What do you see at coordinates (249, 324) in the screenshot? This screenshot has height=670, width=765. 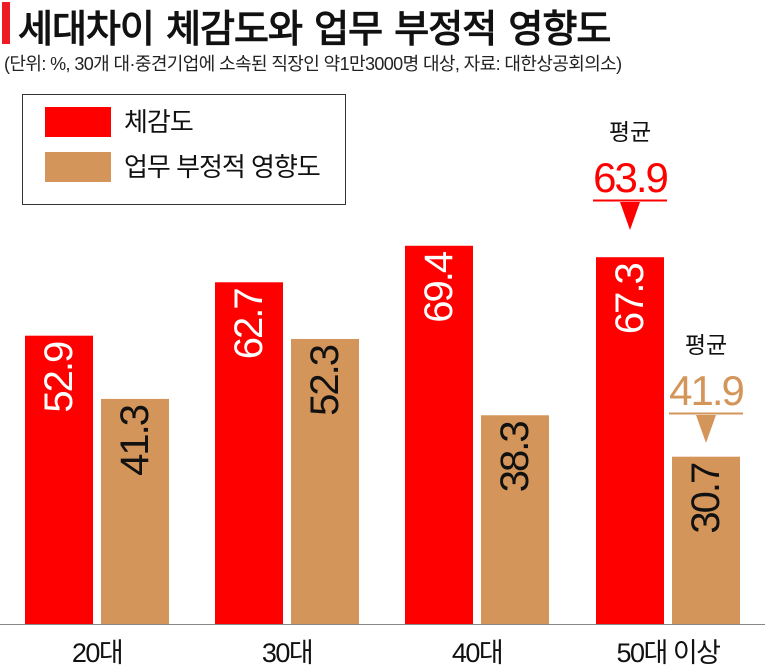 I see `data-label-s1-1: 62.7` at bounding box center [249, 324].